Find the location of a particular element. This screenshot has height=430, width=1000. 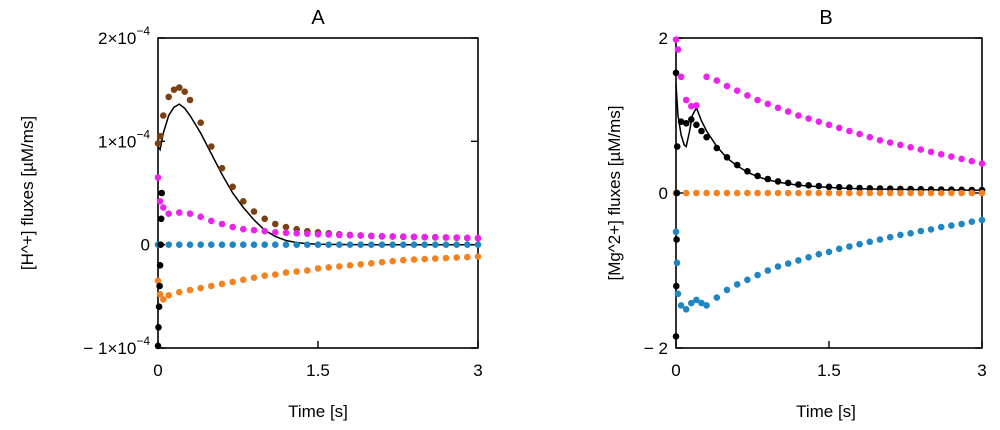

panel-a-y-tick-label: 2×10⁻⁴ is located at coordinates (124, 36).